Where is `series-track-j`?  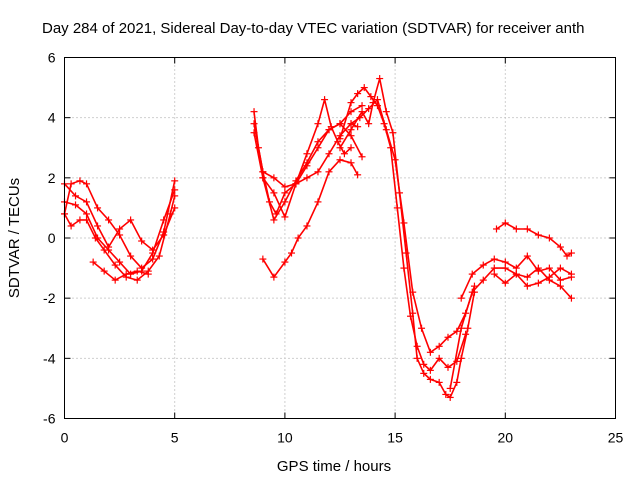
series-track-j is located at coordinates (310, 218).